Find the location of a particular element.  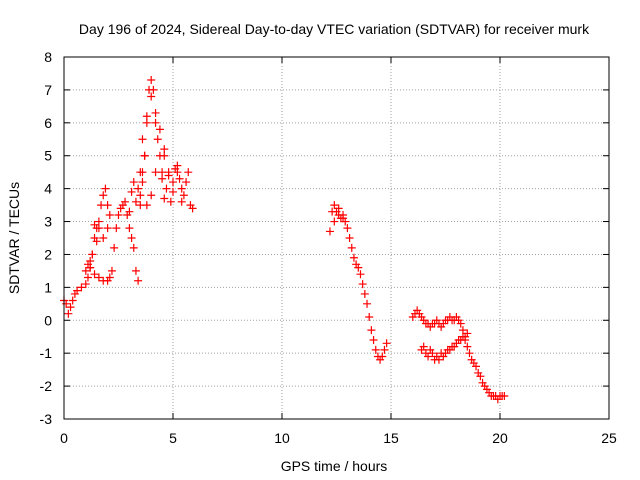

y-tick-label: 3 is located at coordinates (48, 222).